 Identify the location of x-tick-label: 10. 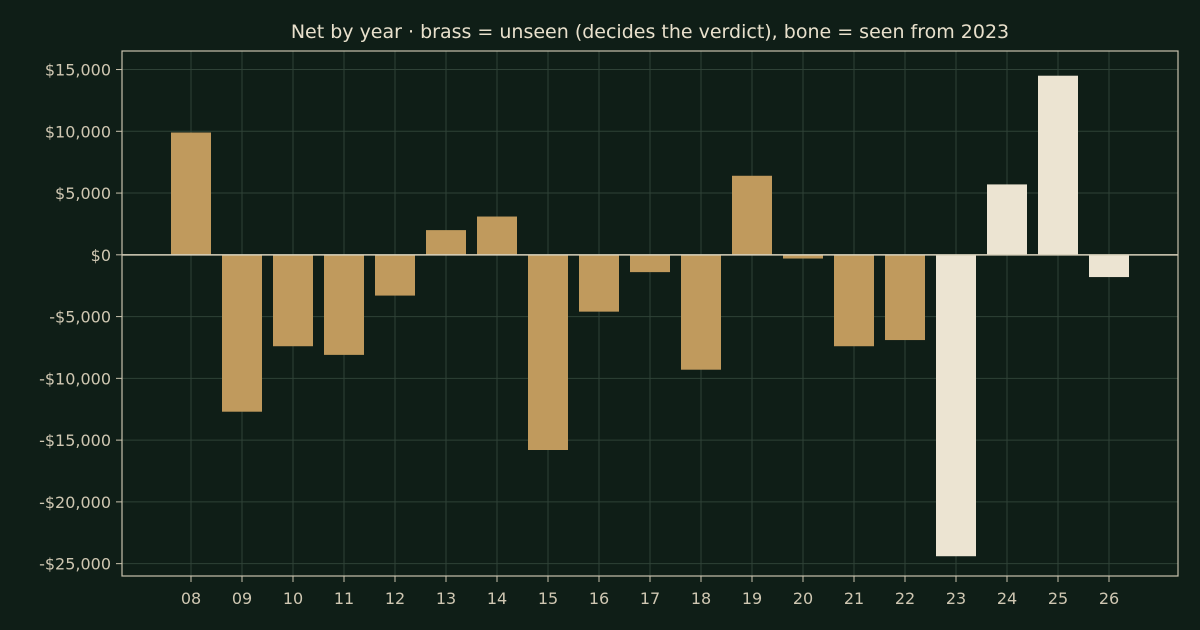
(293, 598).